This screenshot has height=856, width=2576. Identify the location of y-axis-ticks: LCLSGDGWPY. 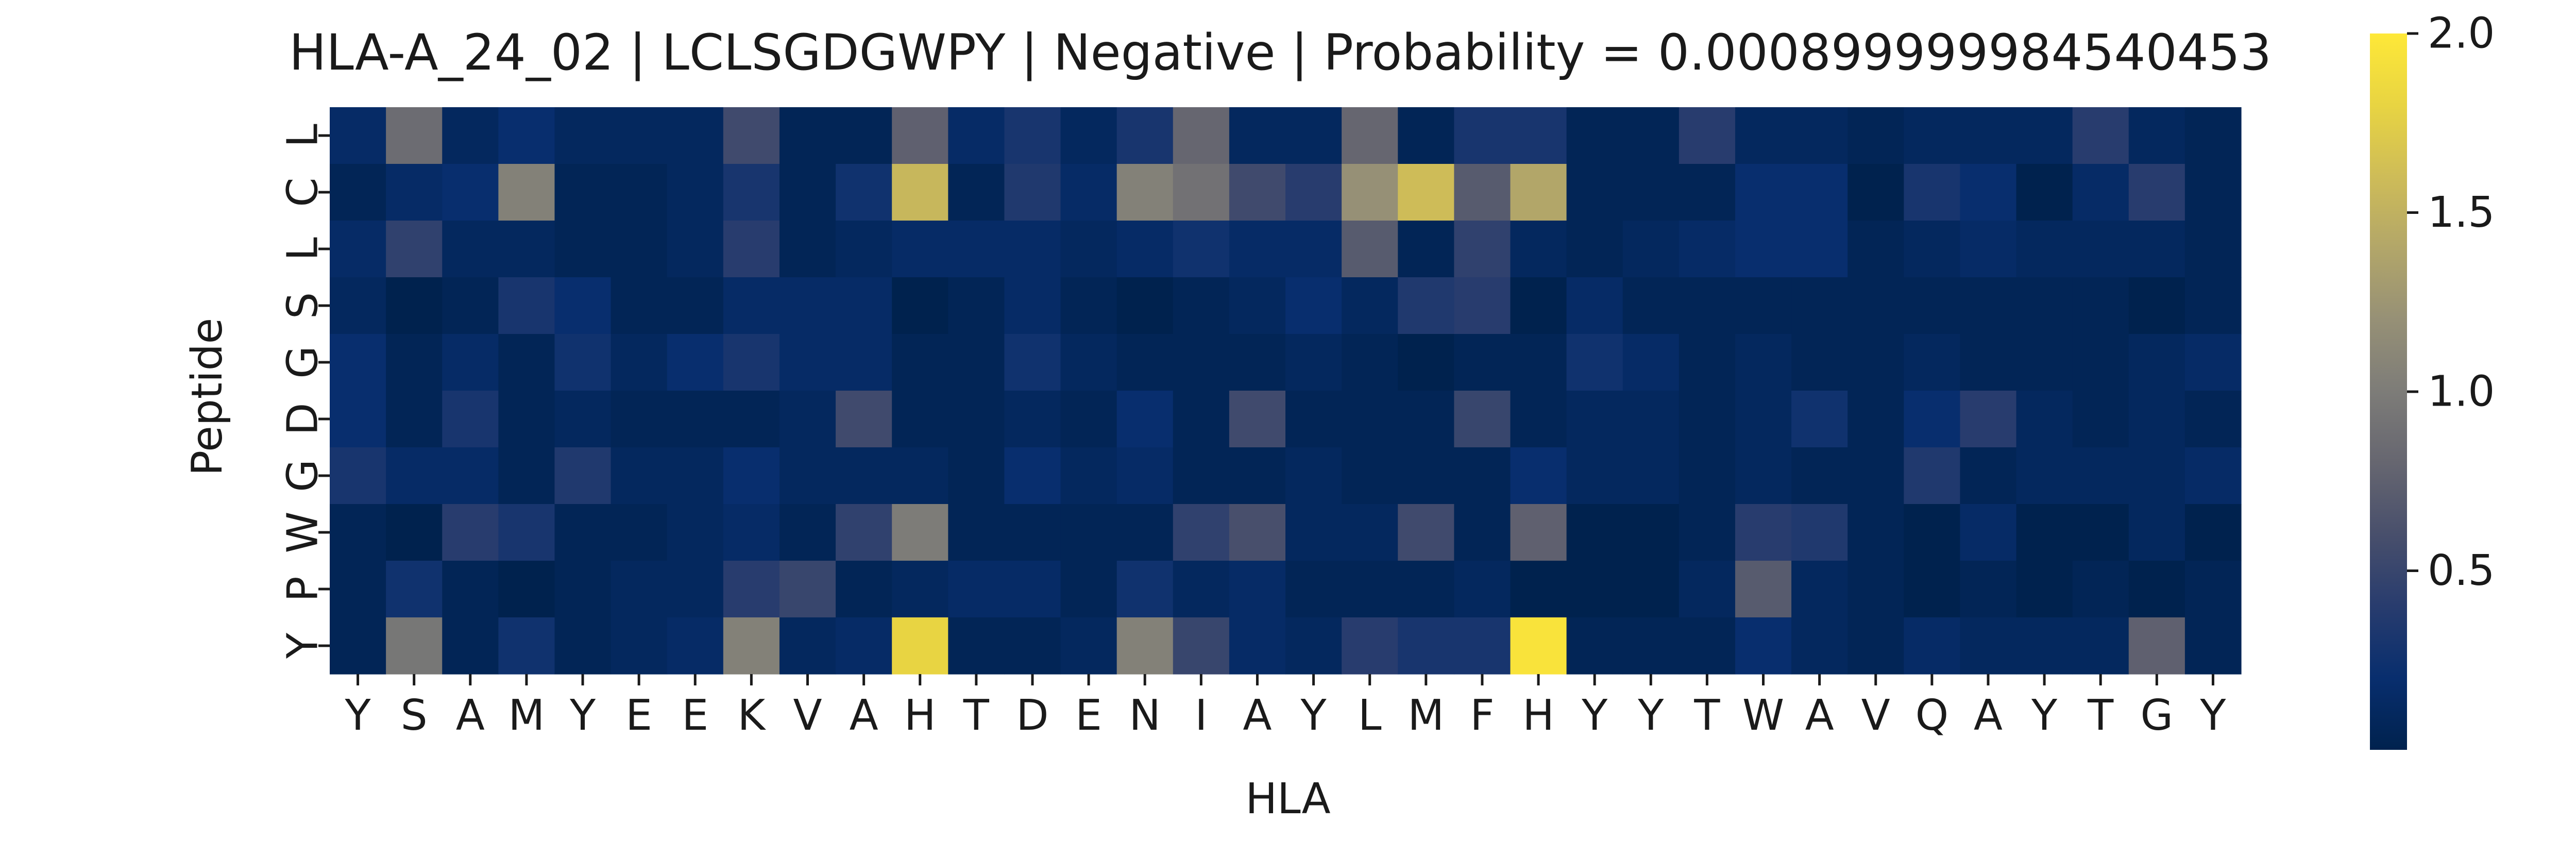
(305, 391).